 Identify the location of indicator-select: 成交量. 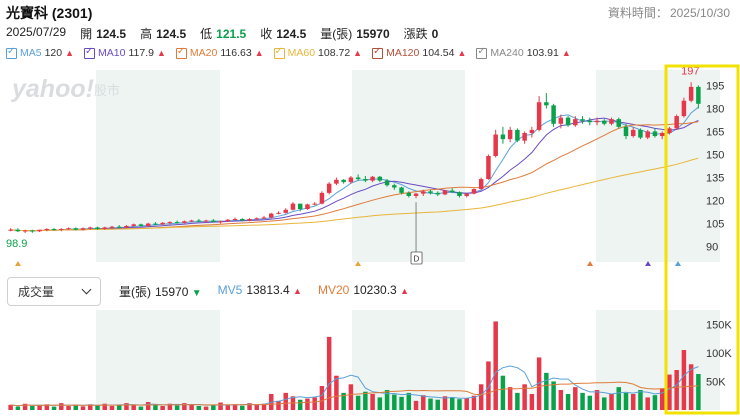
(54, 291).